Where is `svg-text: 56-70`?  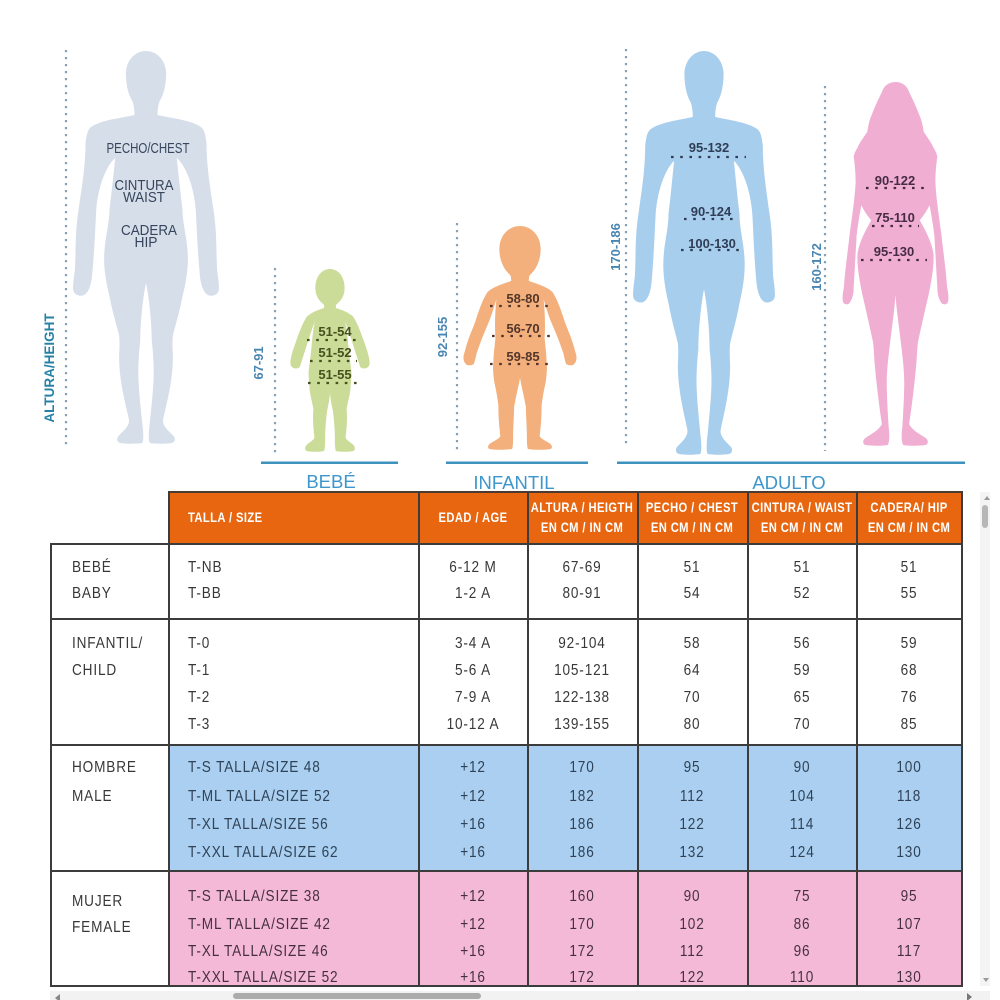
svg-text: 56-70 is located at coordinates (522, 328).